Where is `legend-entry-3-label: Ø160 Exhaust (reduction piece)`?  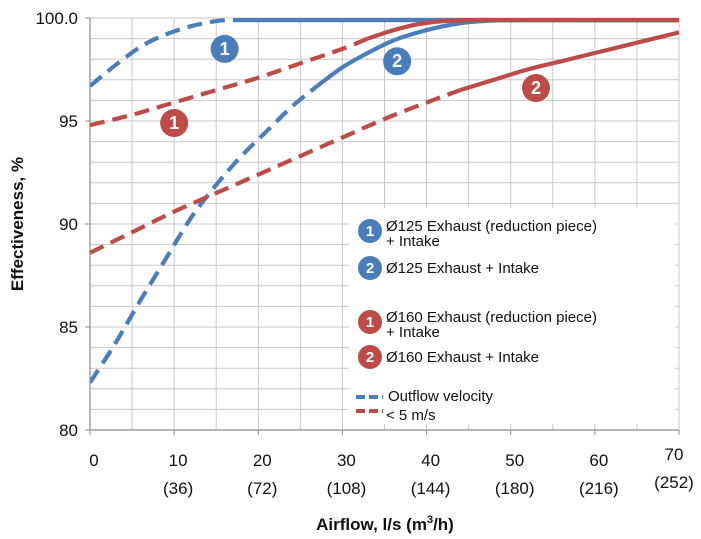
legend-entry-3-label: Ø160 Exhaust (reduction piece) is located at coordinates (491, 317).